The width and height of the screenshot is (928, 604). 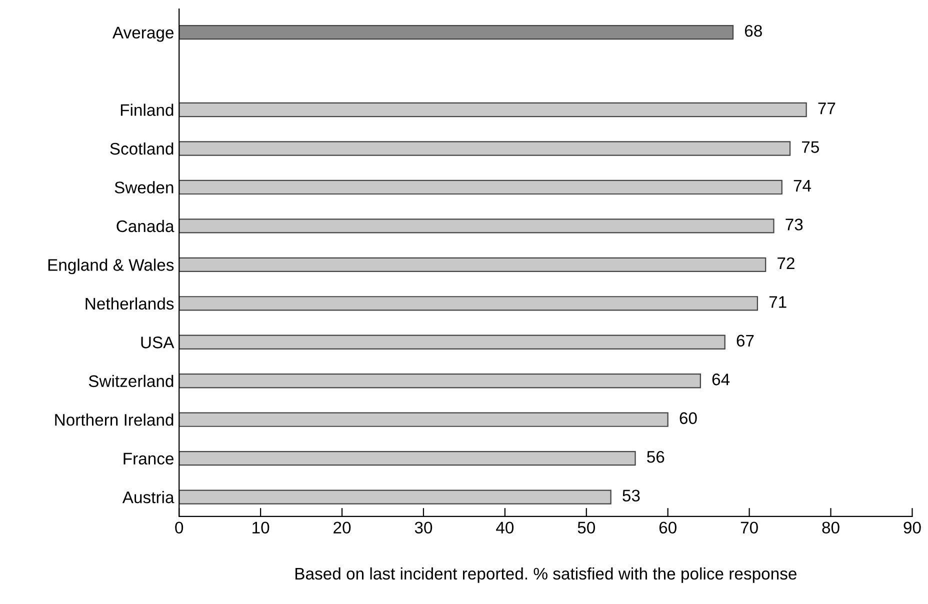 I want to click on x-tick-label: 50, so click(x=587, y=528).